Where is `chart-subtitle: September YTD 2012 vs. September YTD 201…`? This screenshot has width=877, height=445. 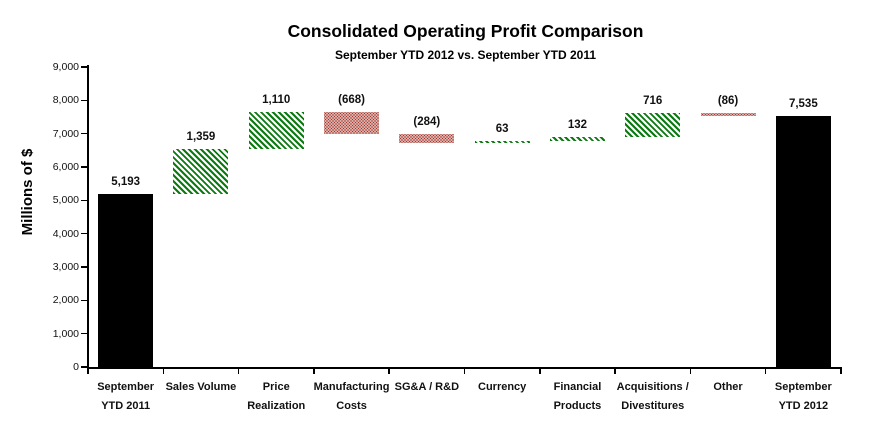
chart-subtitle: September YTD 2012 vs. September YTD 201… is located at coordinates (465, 55).